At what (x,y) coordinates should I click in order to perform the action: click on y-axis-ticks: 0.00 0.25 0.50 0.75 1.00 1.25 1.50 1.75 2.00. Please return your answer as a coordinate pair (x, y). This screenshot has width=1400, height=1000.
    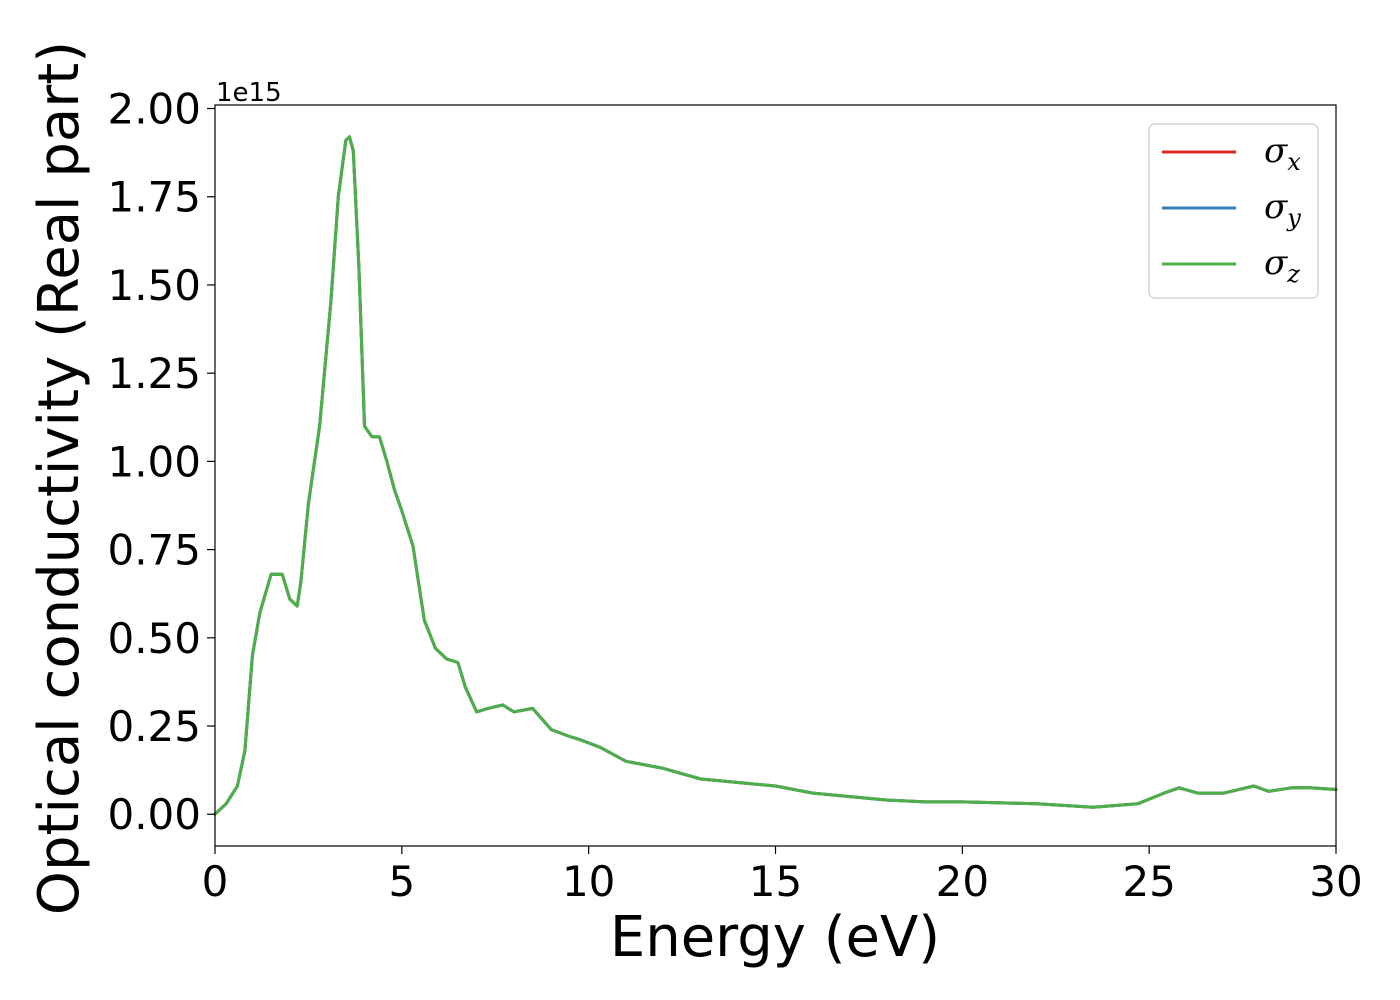
    Looking at the image, I should click on (161, 462).